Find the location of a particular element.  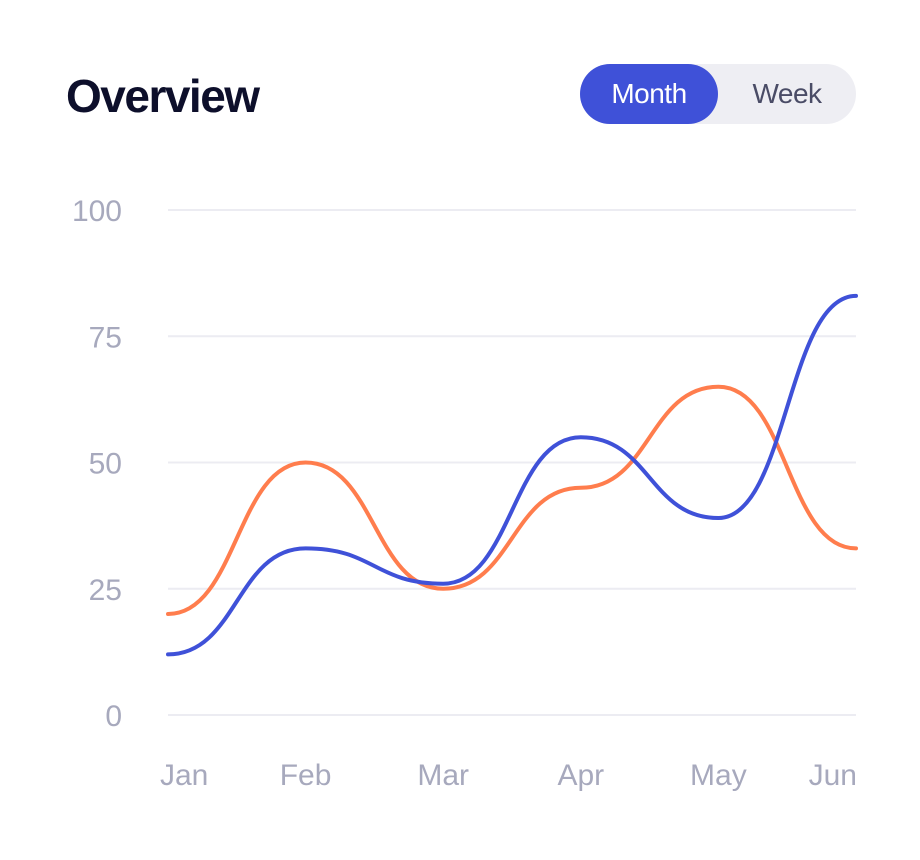

period-toggle: Month Week is located at coordinates (718, 94).